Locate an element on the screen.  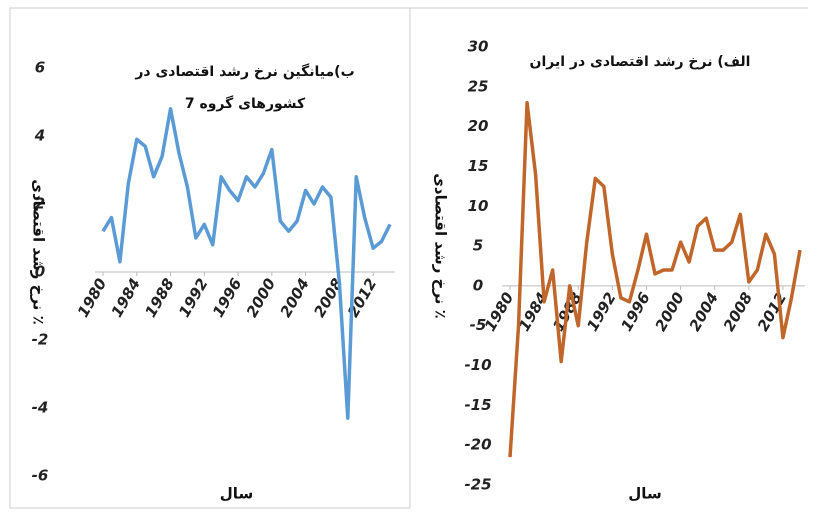
y-tick-label: 15 is located at coordinates (478, 166).